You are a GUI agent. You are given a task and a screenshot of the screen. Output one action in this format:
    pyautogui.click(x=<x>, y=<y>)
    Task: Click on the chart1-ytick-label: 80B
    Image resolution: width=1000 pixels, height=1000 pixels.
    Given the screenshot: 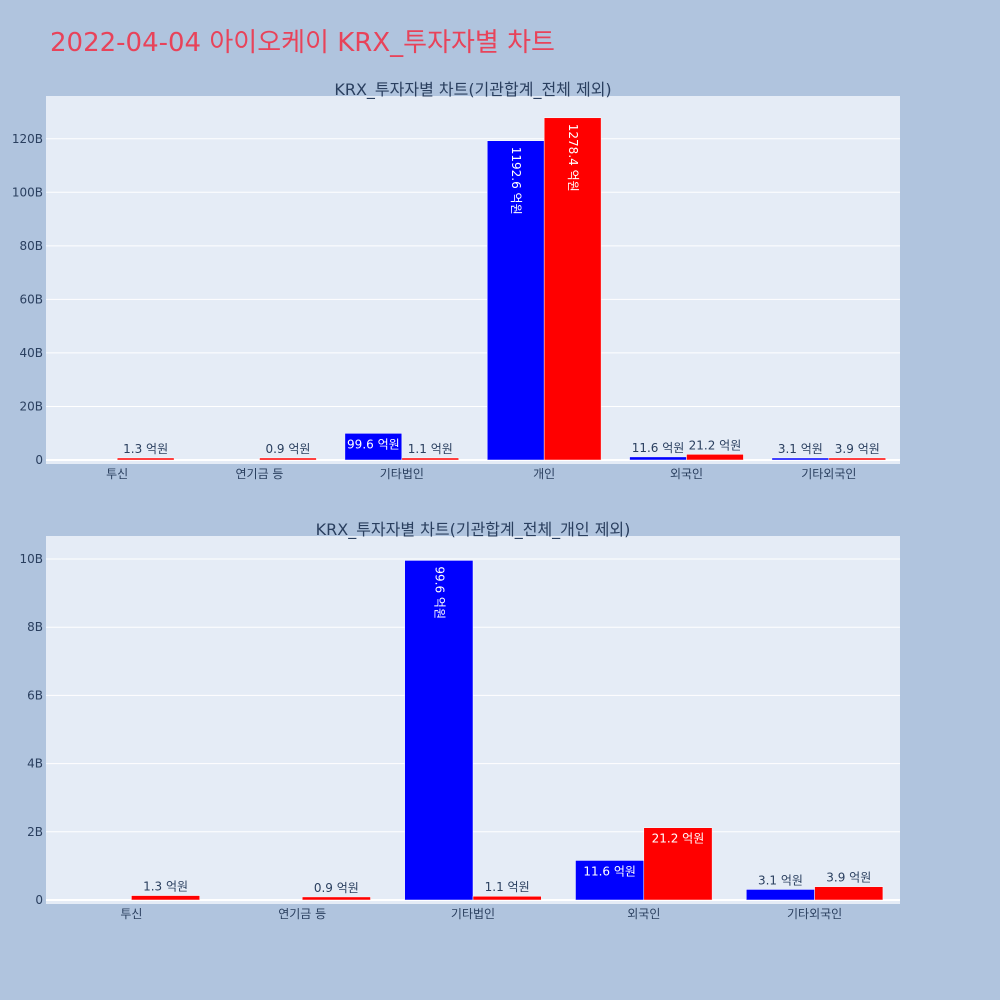 What is the action you would take?
    pyautogui.click(x=31, y=246)
    